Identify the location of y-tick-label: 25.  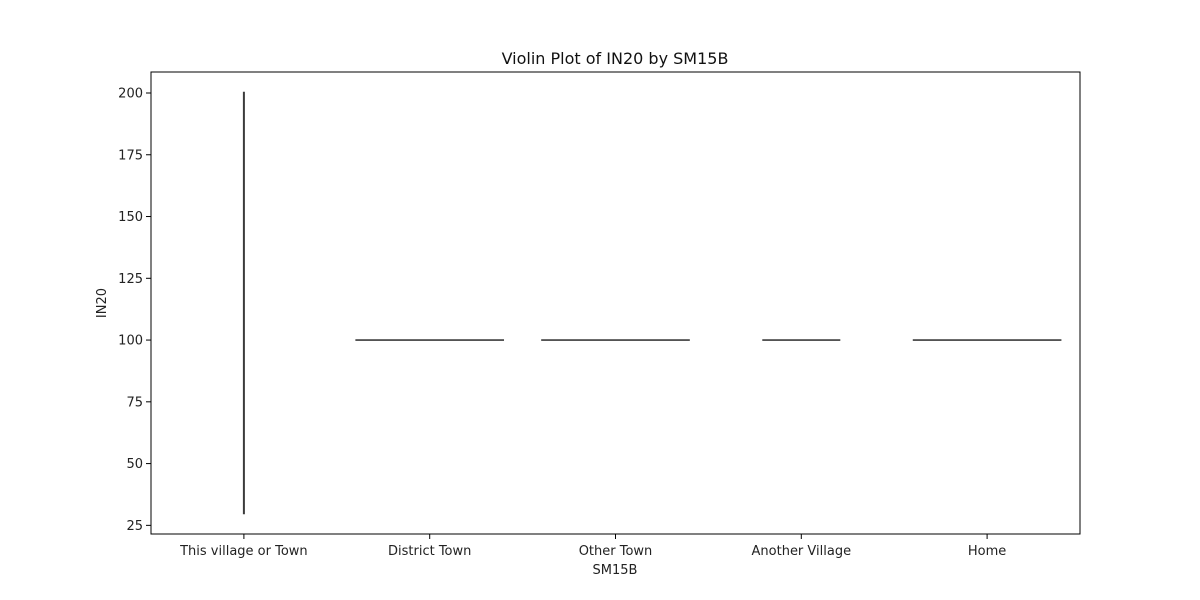
(134, 526).